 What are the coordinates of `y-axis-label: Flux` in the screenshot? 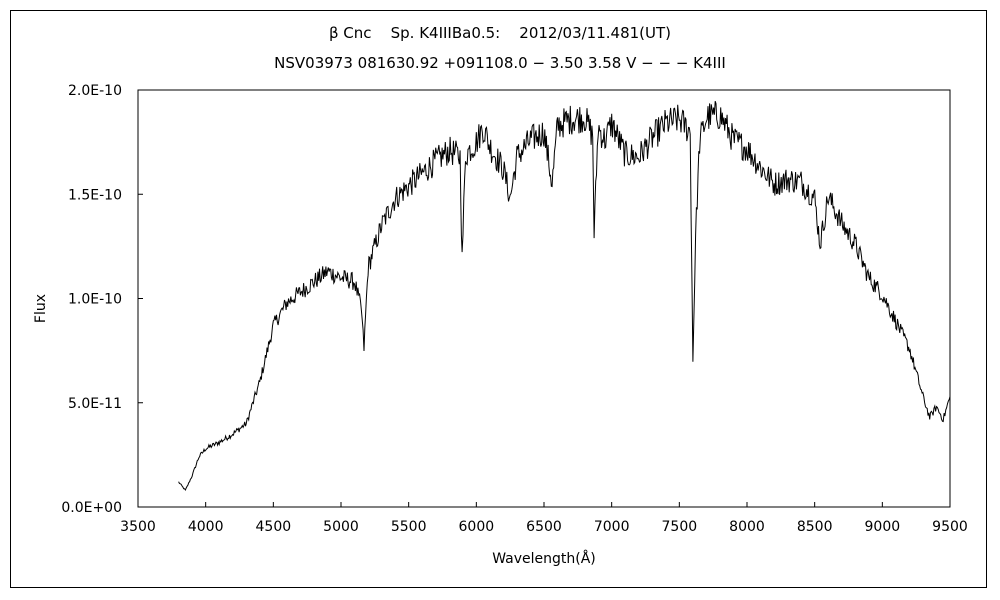 It's located at (41, 308).